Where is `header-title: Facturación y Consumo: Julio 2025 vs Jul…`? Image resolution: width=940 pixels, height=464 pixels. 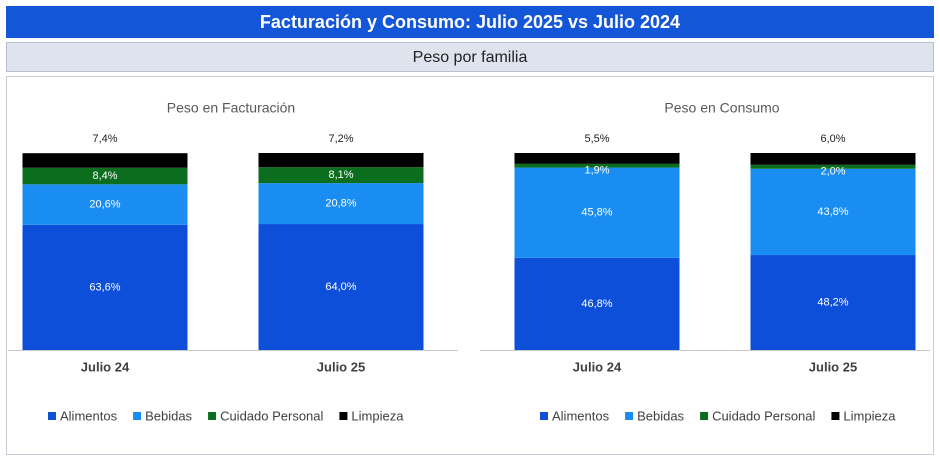 header-title: Facturación y Consumo: Julio 2025 vs Jul… is located at coordinates (470, 22).